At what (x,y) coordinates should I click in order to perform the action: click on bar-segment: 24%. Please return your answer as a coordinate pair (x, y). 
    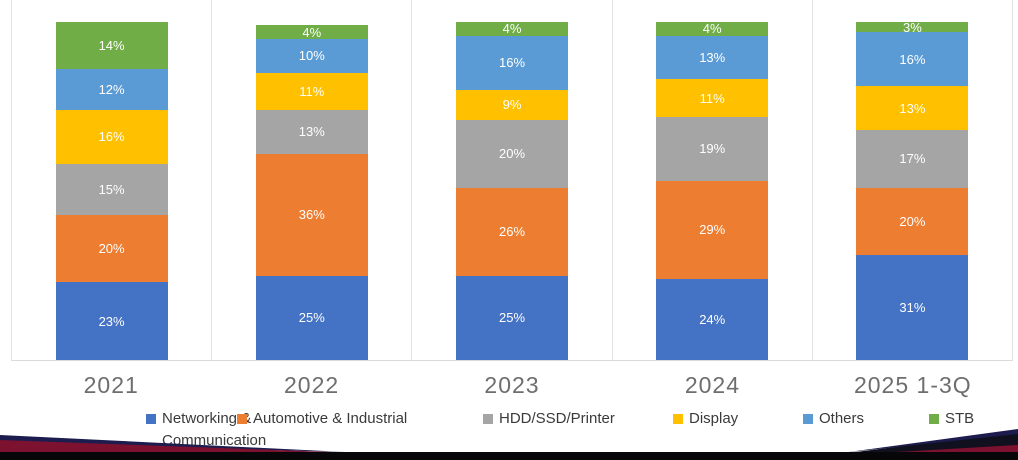
    Looking at the image, I should click on (712, 319).